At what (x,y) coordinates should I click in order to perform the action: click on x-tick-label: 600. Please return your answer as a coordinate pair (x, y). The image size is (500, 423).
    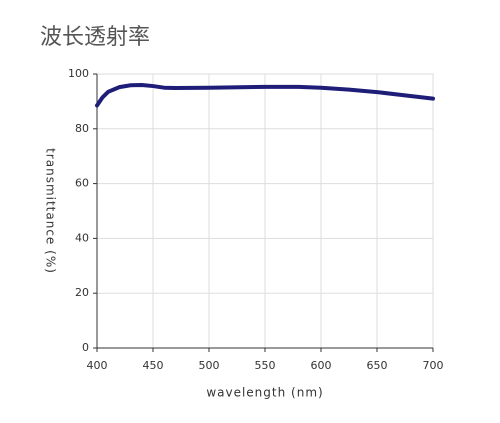
    Looking at the image, I should click on (321, 365).